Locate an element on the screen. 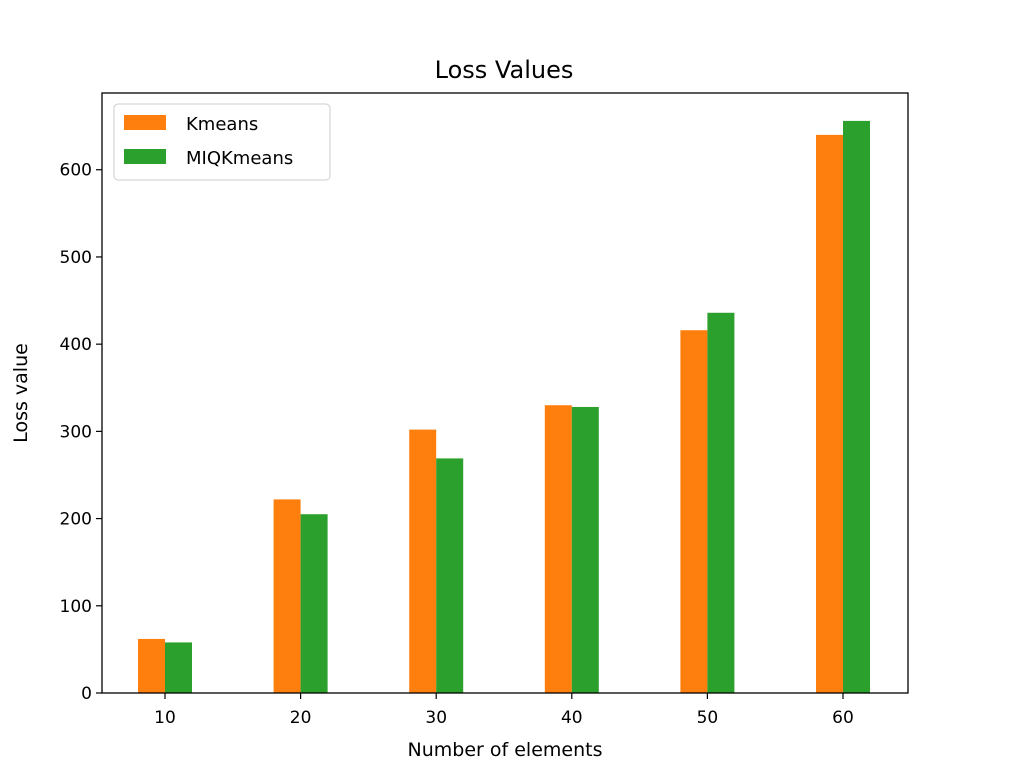  x-tick-label: 40 is located at coordinates (572, 718).